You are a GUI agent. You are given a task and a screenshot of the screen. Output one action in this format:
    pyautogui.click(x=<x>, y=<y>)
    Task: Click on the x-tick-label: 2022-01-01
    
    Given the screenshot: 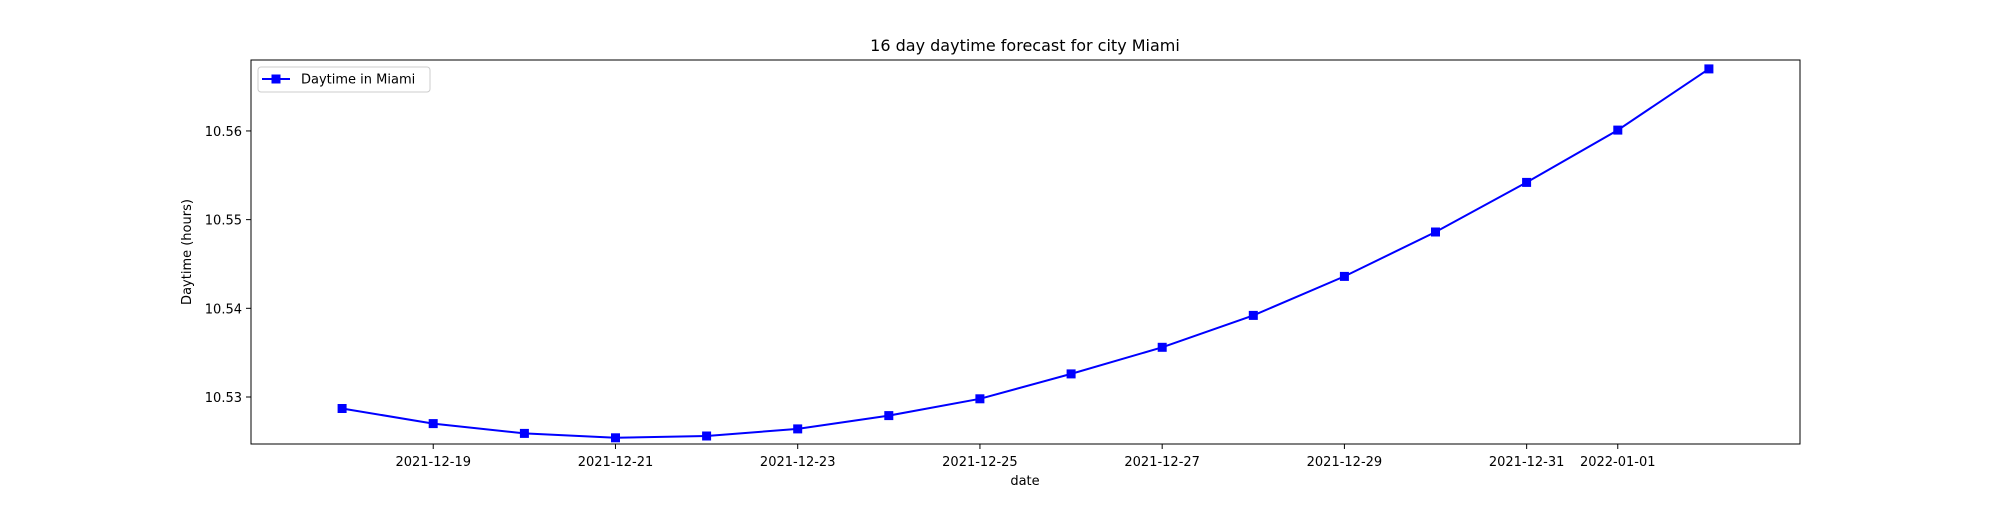 What is the action you would take?
    pyautogui.click(x=1618, y=462)
    